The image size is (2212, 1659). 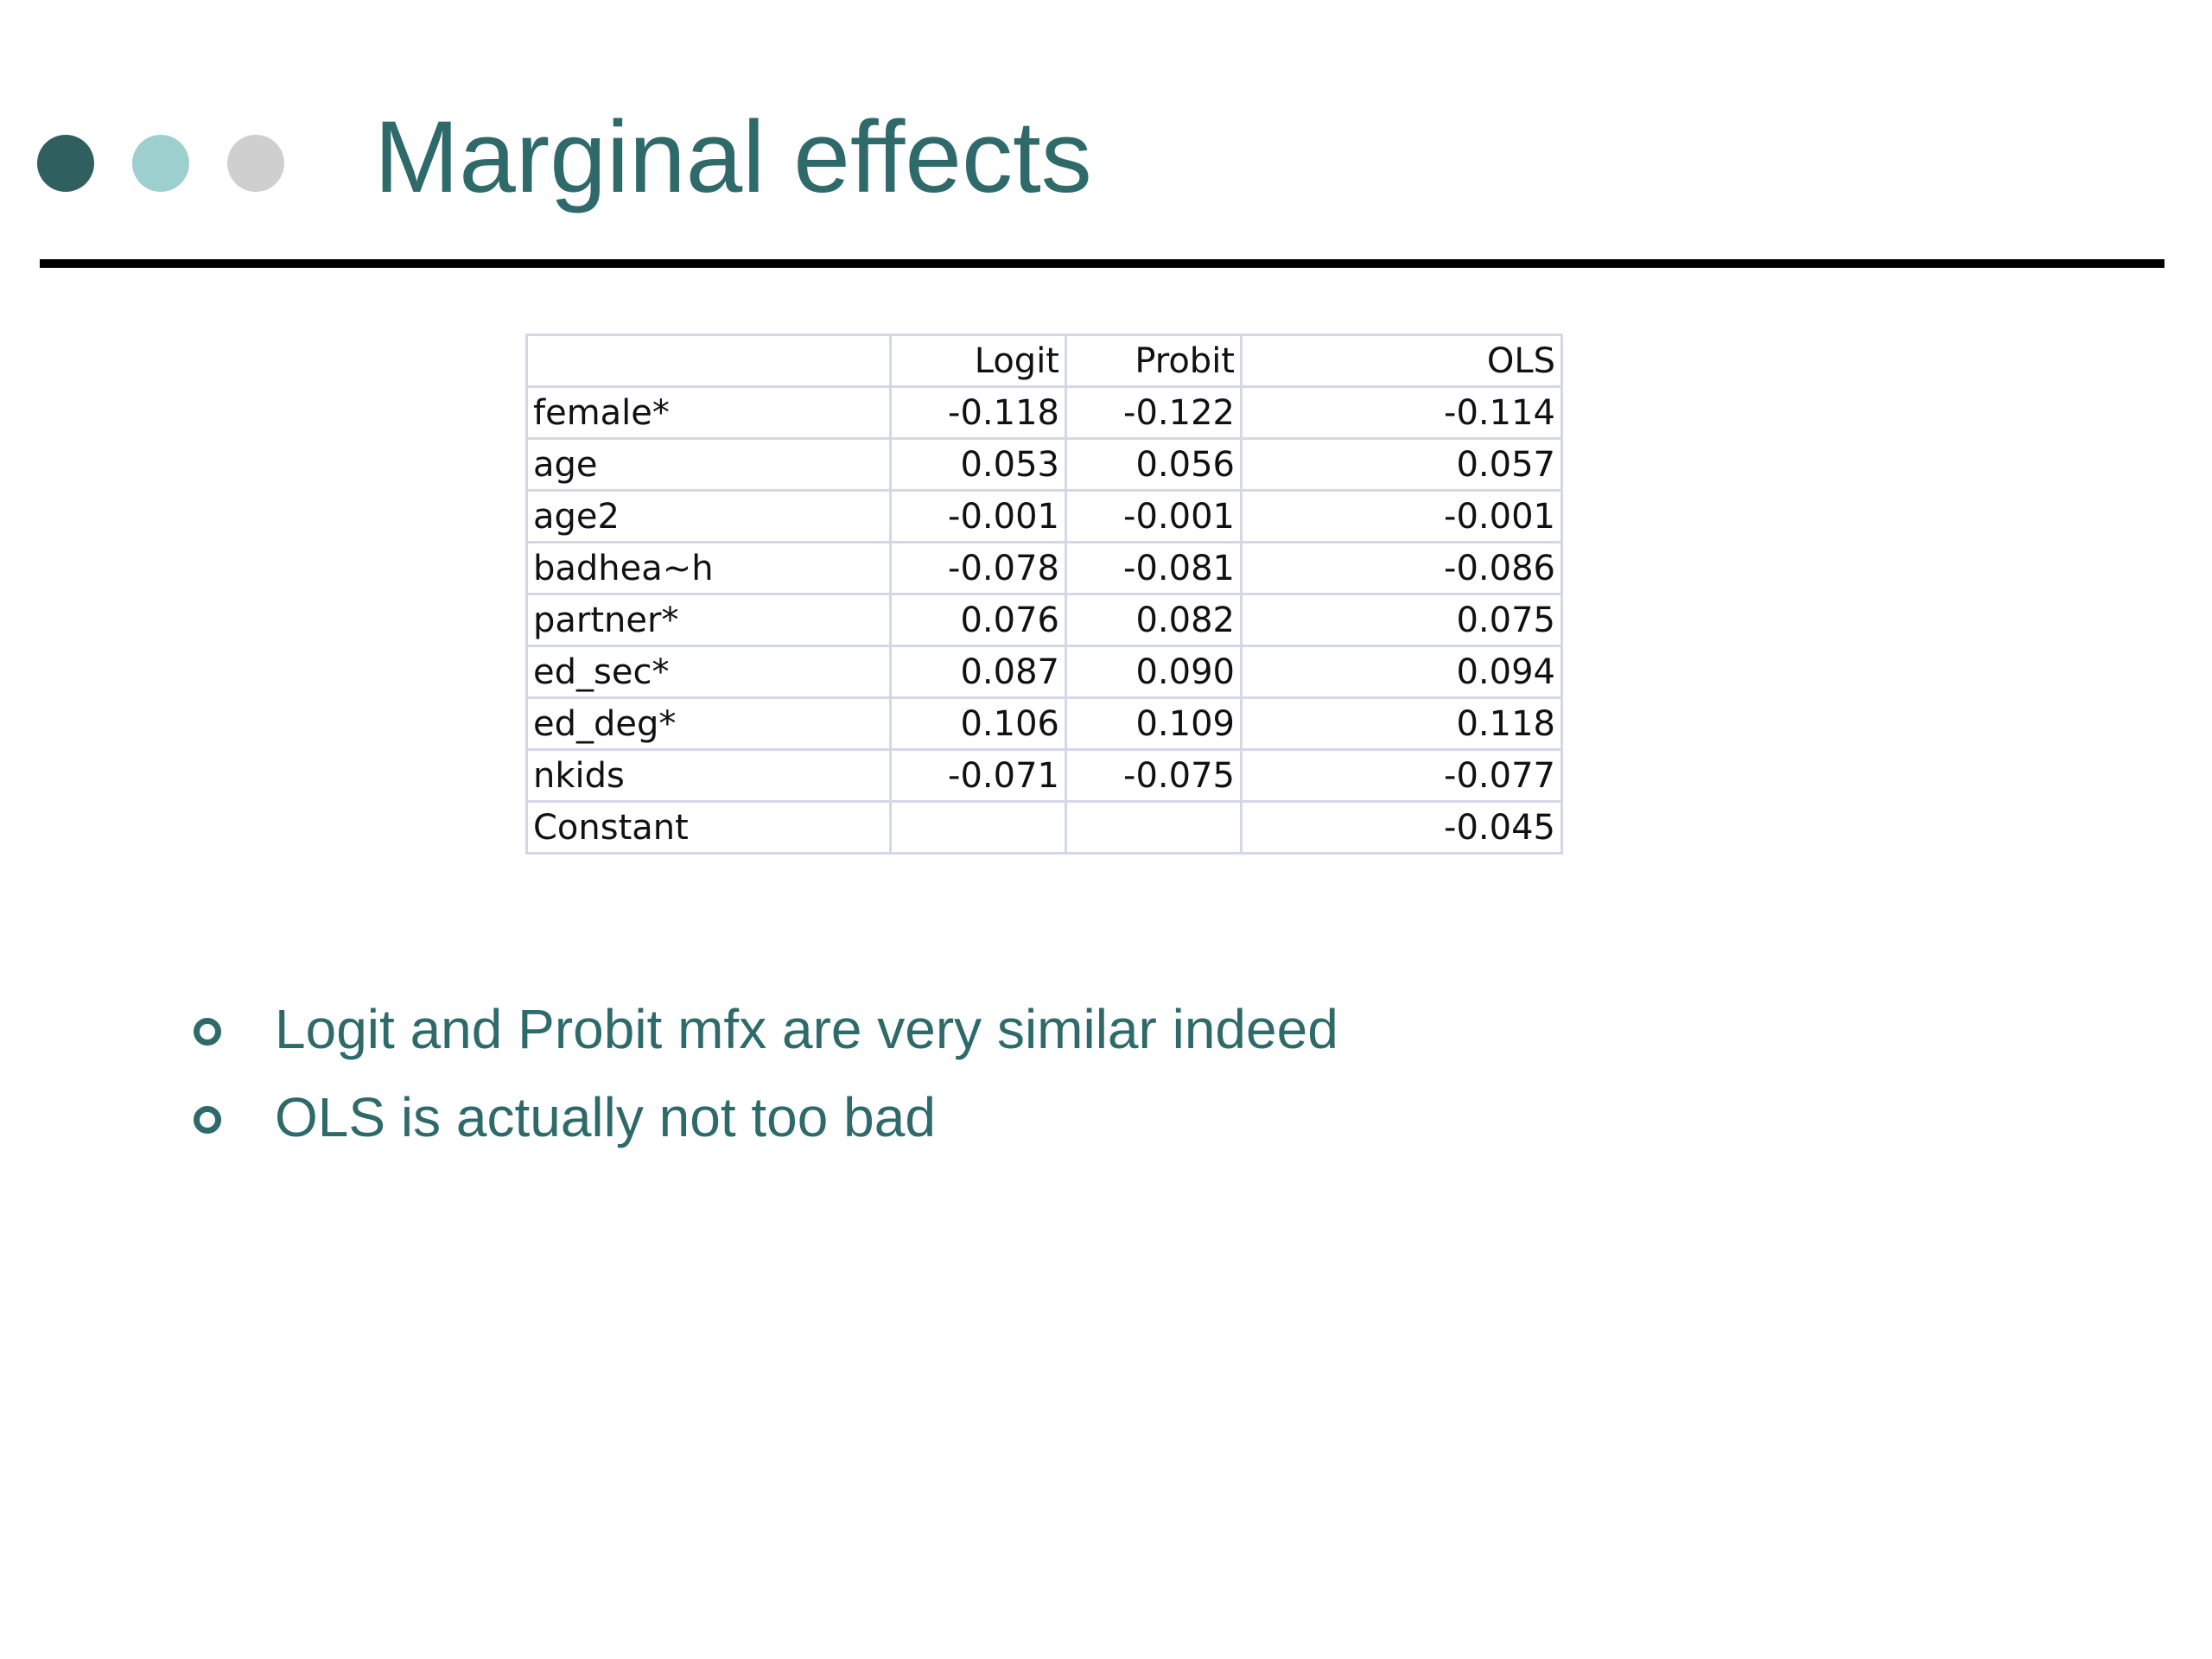 I want to click on decor-dot-dark, so click(x=65, y=163).